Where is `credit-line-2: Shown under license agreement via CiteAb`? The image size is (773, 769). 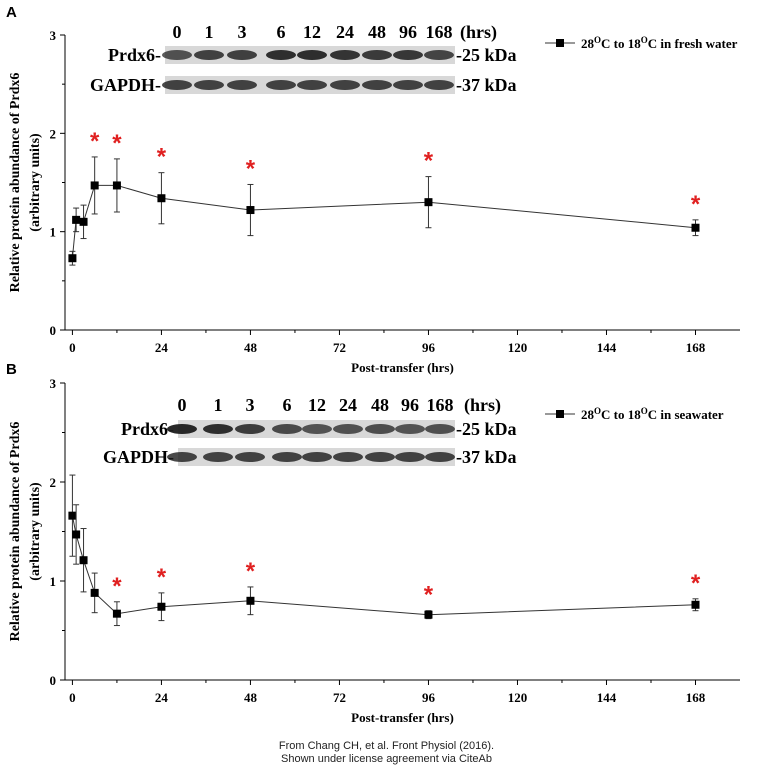 credit-line-2: Shown under license agreement via CiteAb is located at coordinates (386, 759).